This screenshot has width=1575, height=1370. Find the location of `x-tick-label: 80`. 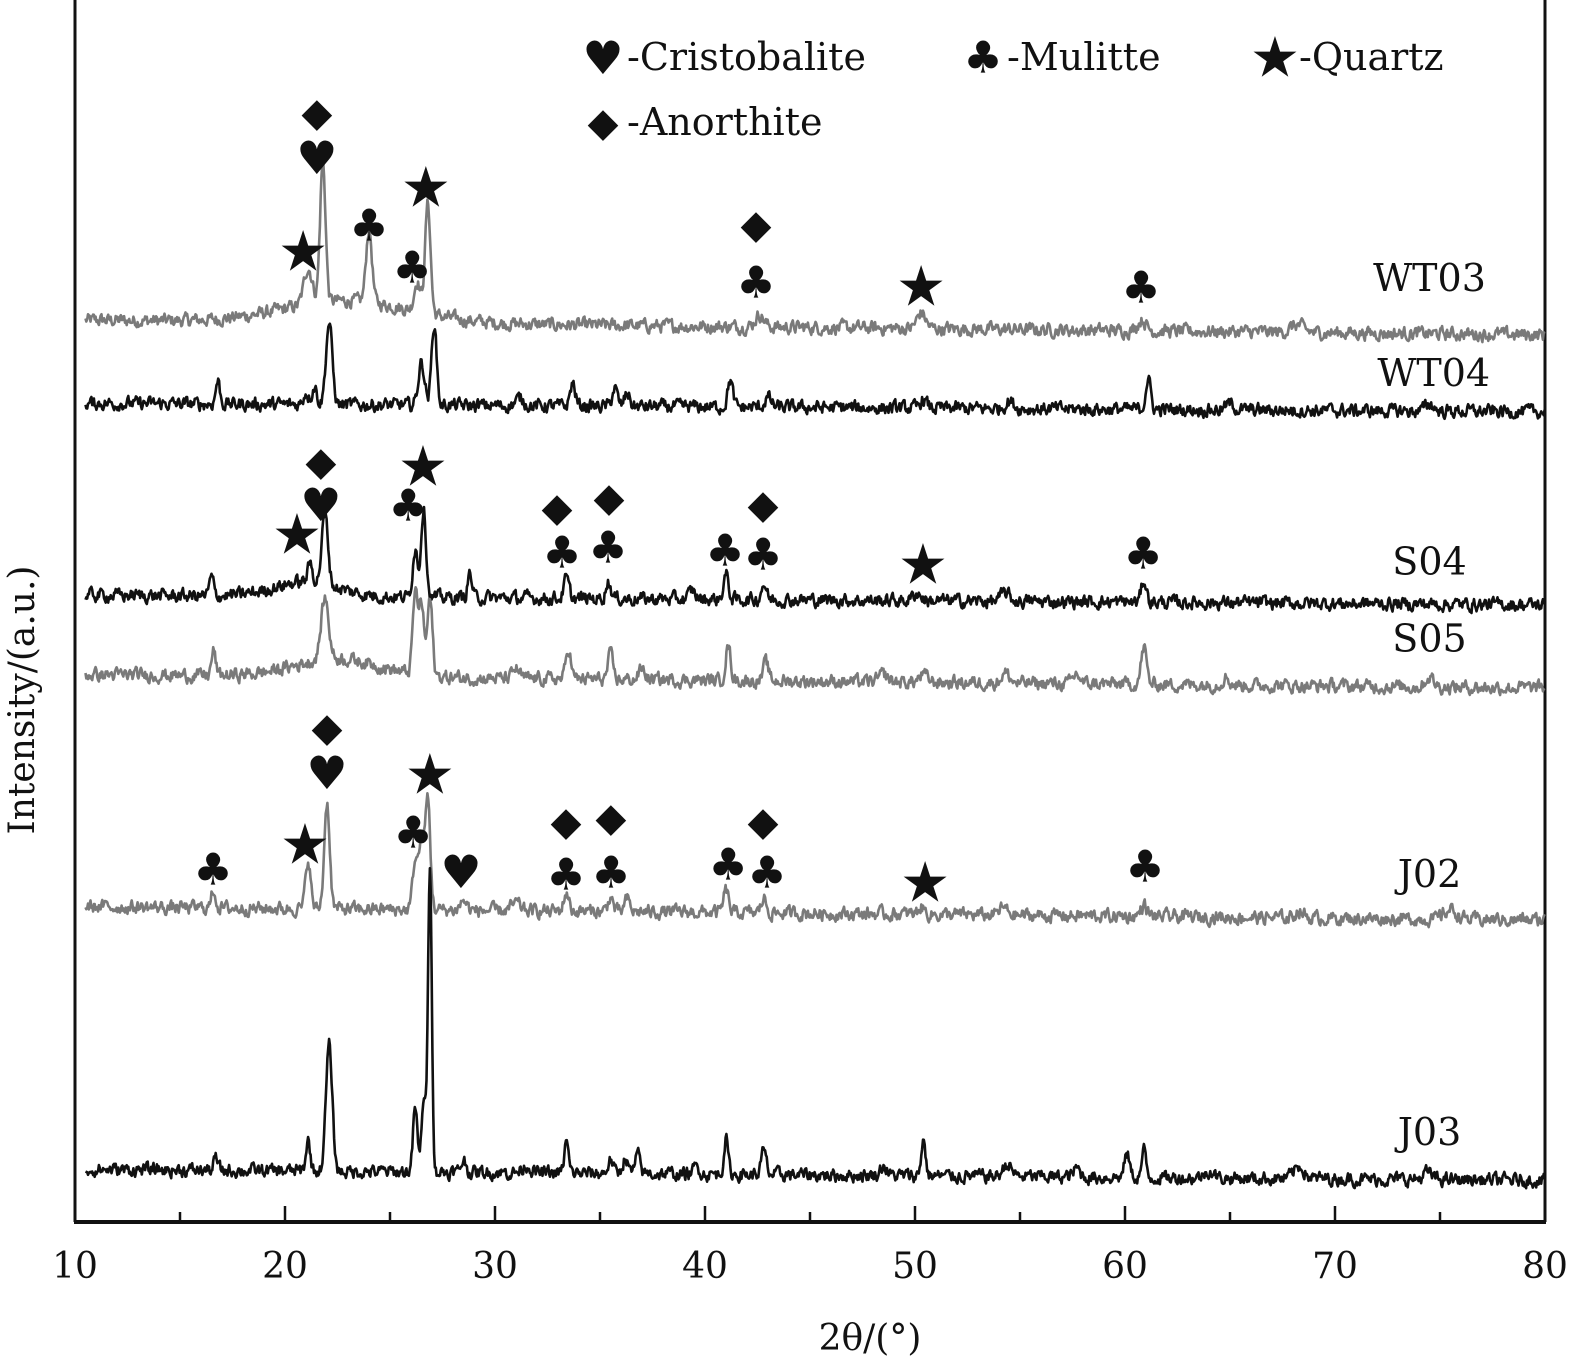

x-tick-label: 80 is located at coordinates (1545, 1266).